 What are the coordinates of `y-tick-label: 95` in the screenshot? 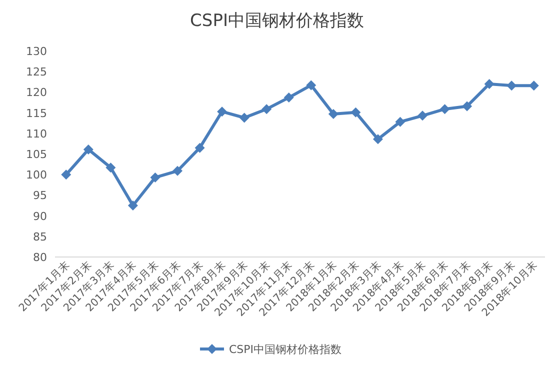 It's located at (40, 195).